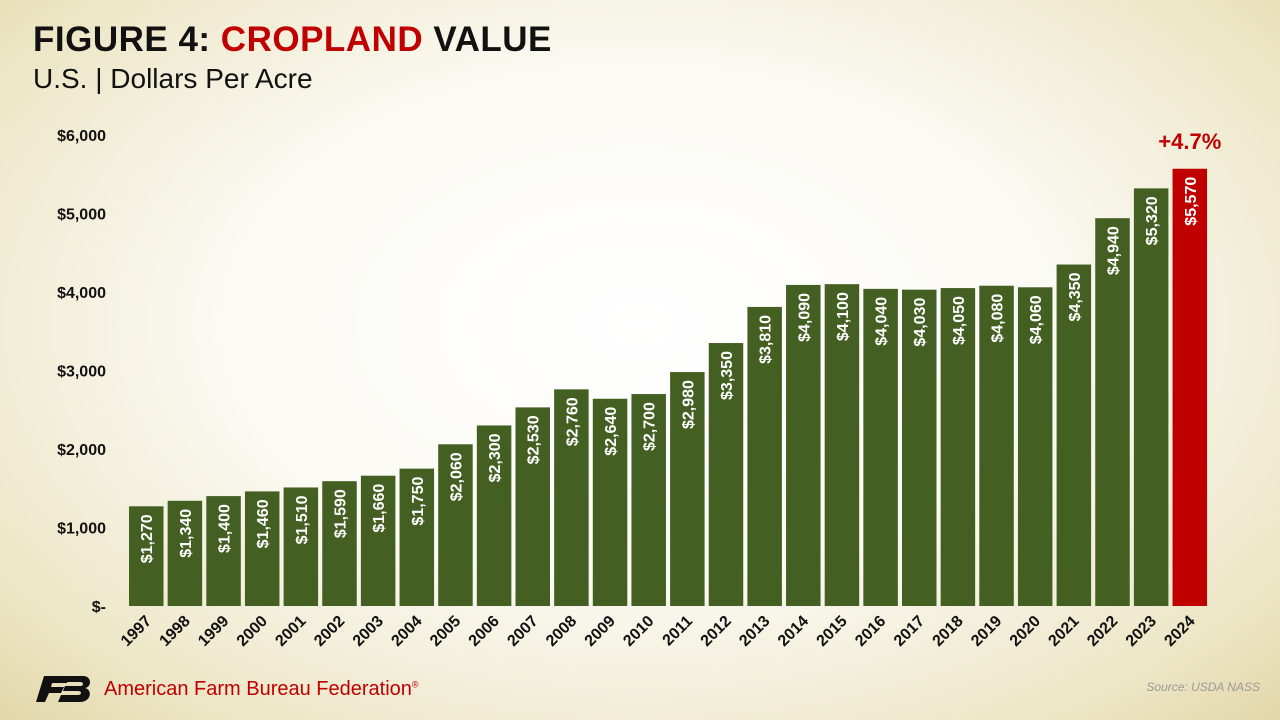  What do you see at coordinates (611, 431) in the screenshot?
I see `data-label: $2,640` at bounding box center [611, 431].